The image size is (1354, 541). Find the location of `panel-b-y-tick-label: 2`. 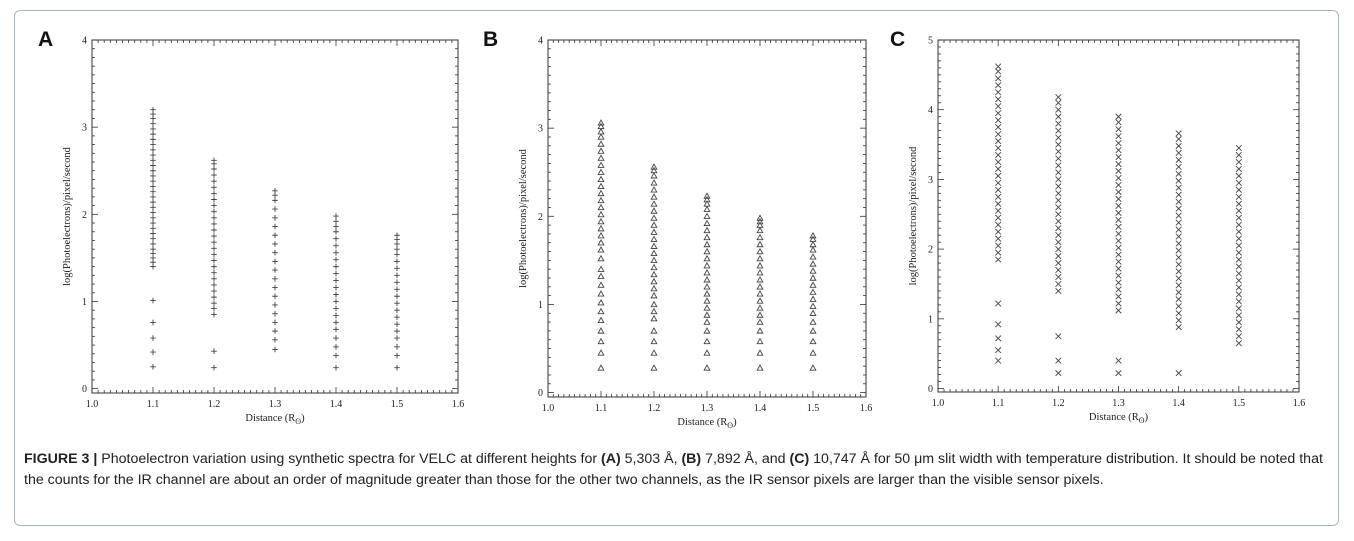

panel-b-y-tick-label: 2 is located at coordinates (540, 217).